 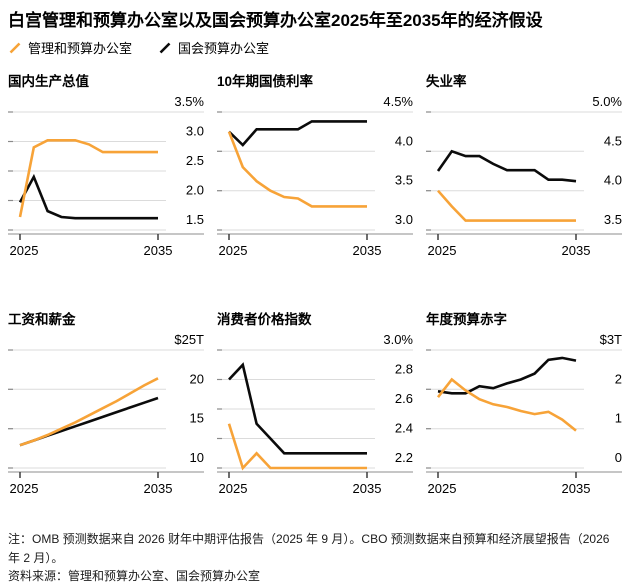 What do you see at coordinates (446, 82) in the screenshot?
I see `chart-title-unemployment: 失业率` at bounding box center [446, 82].